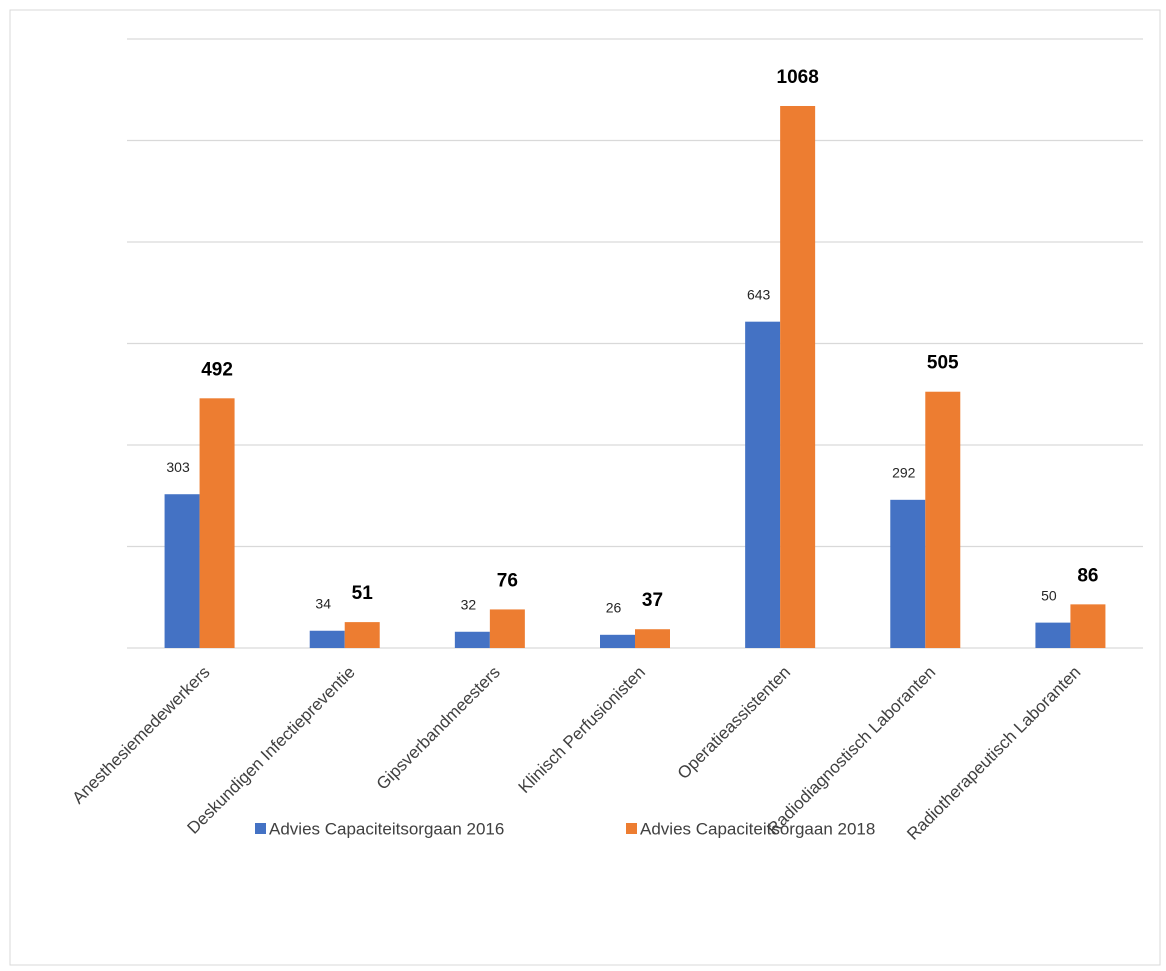 This screenshot has height=971, width=1166. Describe the element at coordinates (469, 604) in the screenshot. I see `data-label: 32` at that location.